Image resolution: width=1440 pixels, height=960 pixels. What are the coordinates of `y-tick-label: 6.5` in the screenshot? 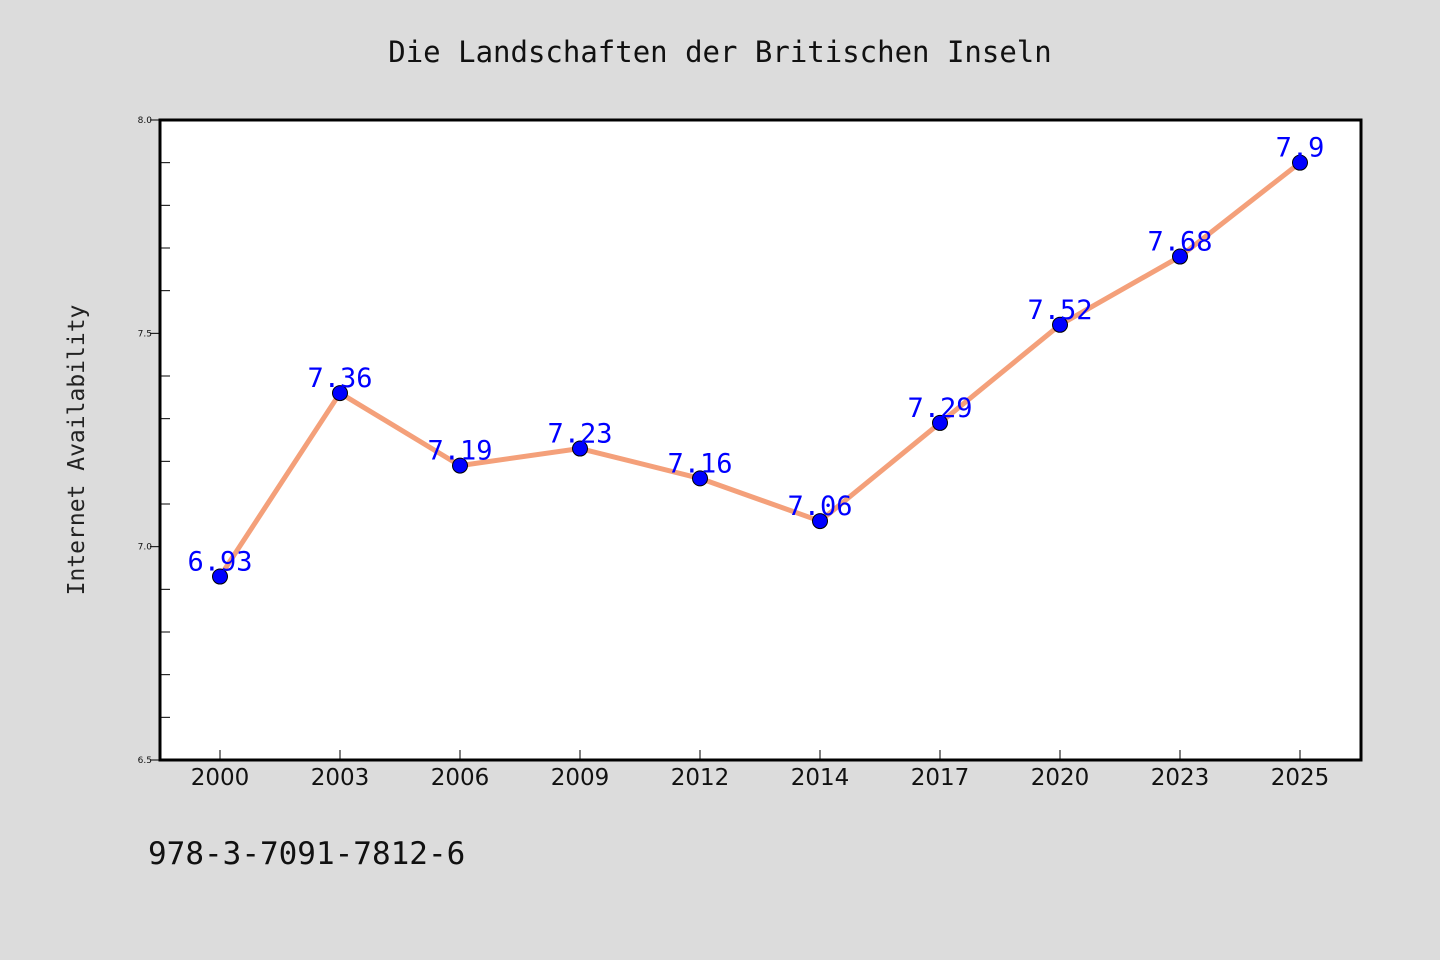 It's located at (145, 761).